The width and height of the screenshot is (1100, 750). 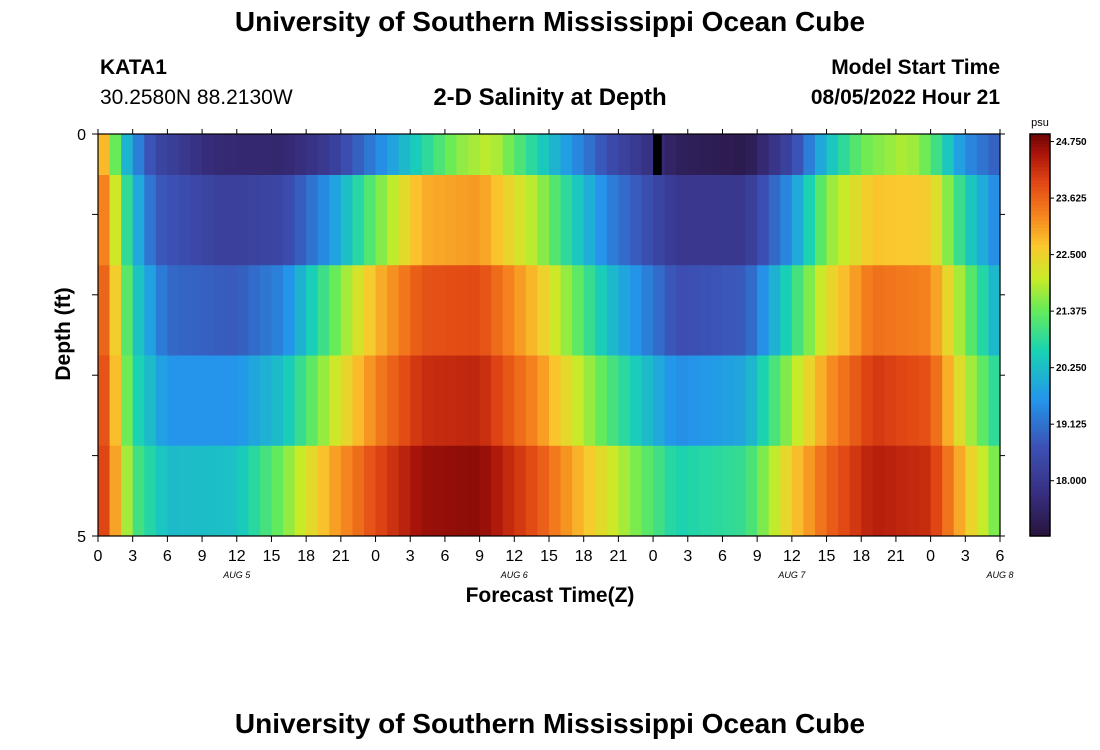 I want to click on x-tick-label: 0, so click(x=930, y=556).